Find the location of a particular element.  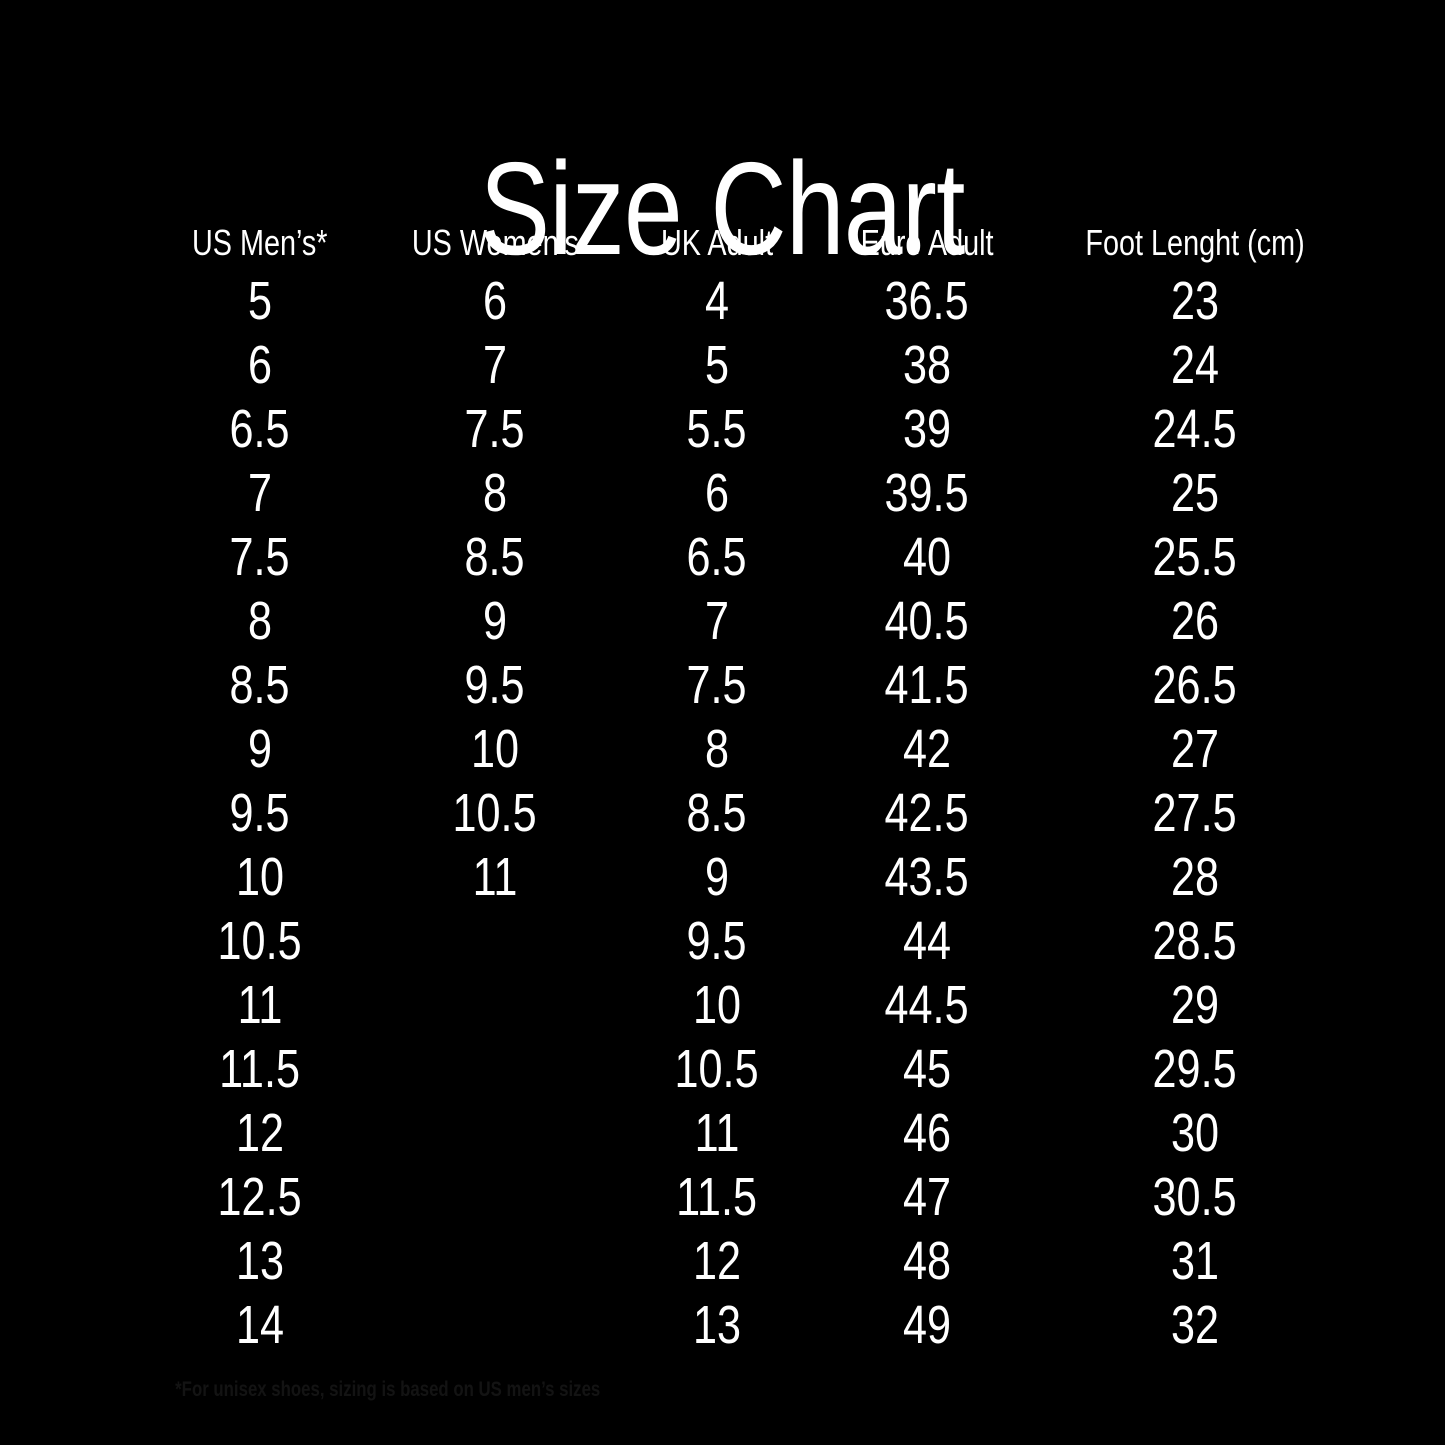

size-value: 24 is located at coordinates (1195, 365).